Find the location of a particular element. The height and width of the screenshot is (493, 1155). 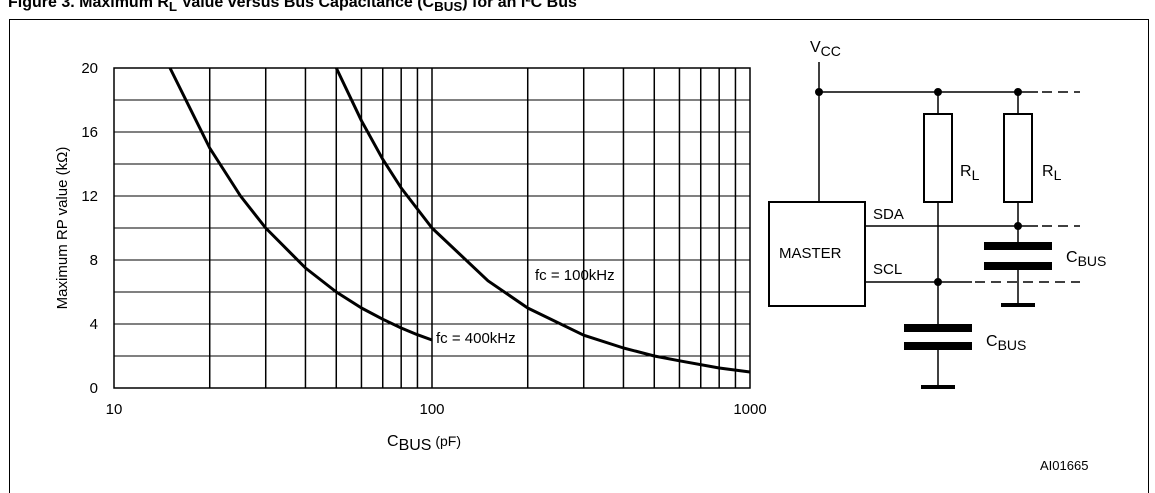

resistor-2-label-main: R is located at coordinates (1048, 171).